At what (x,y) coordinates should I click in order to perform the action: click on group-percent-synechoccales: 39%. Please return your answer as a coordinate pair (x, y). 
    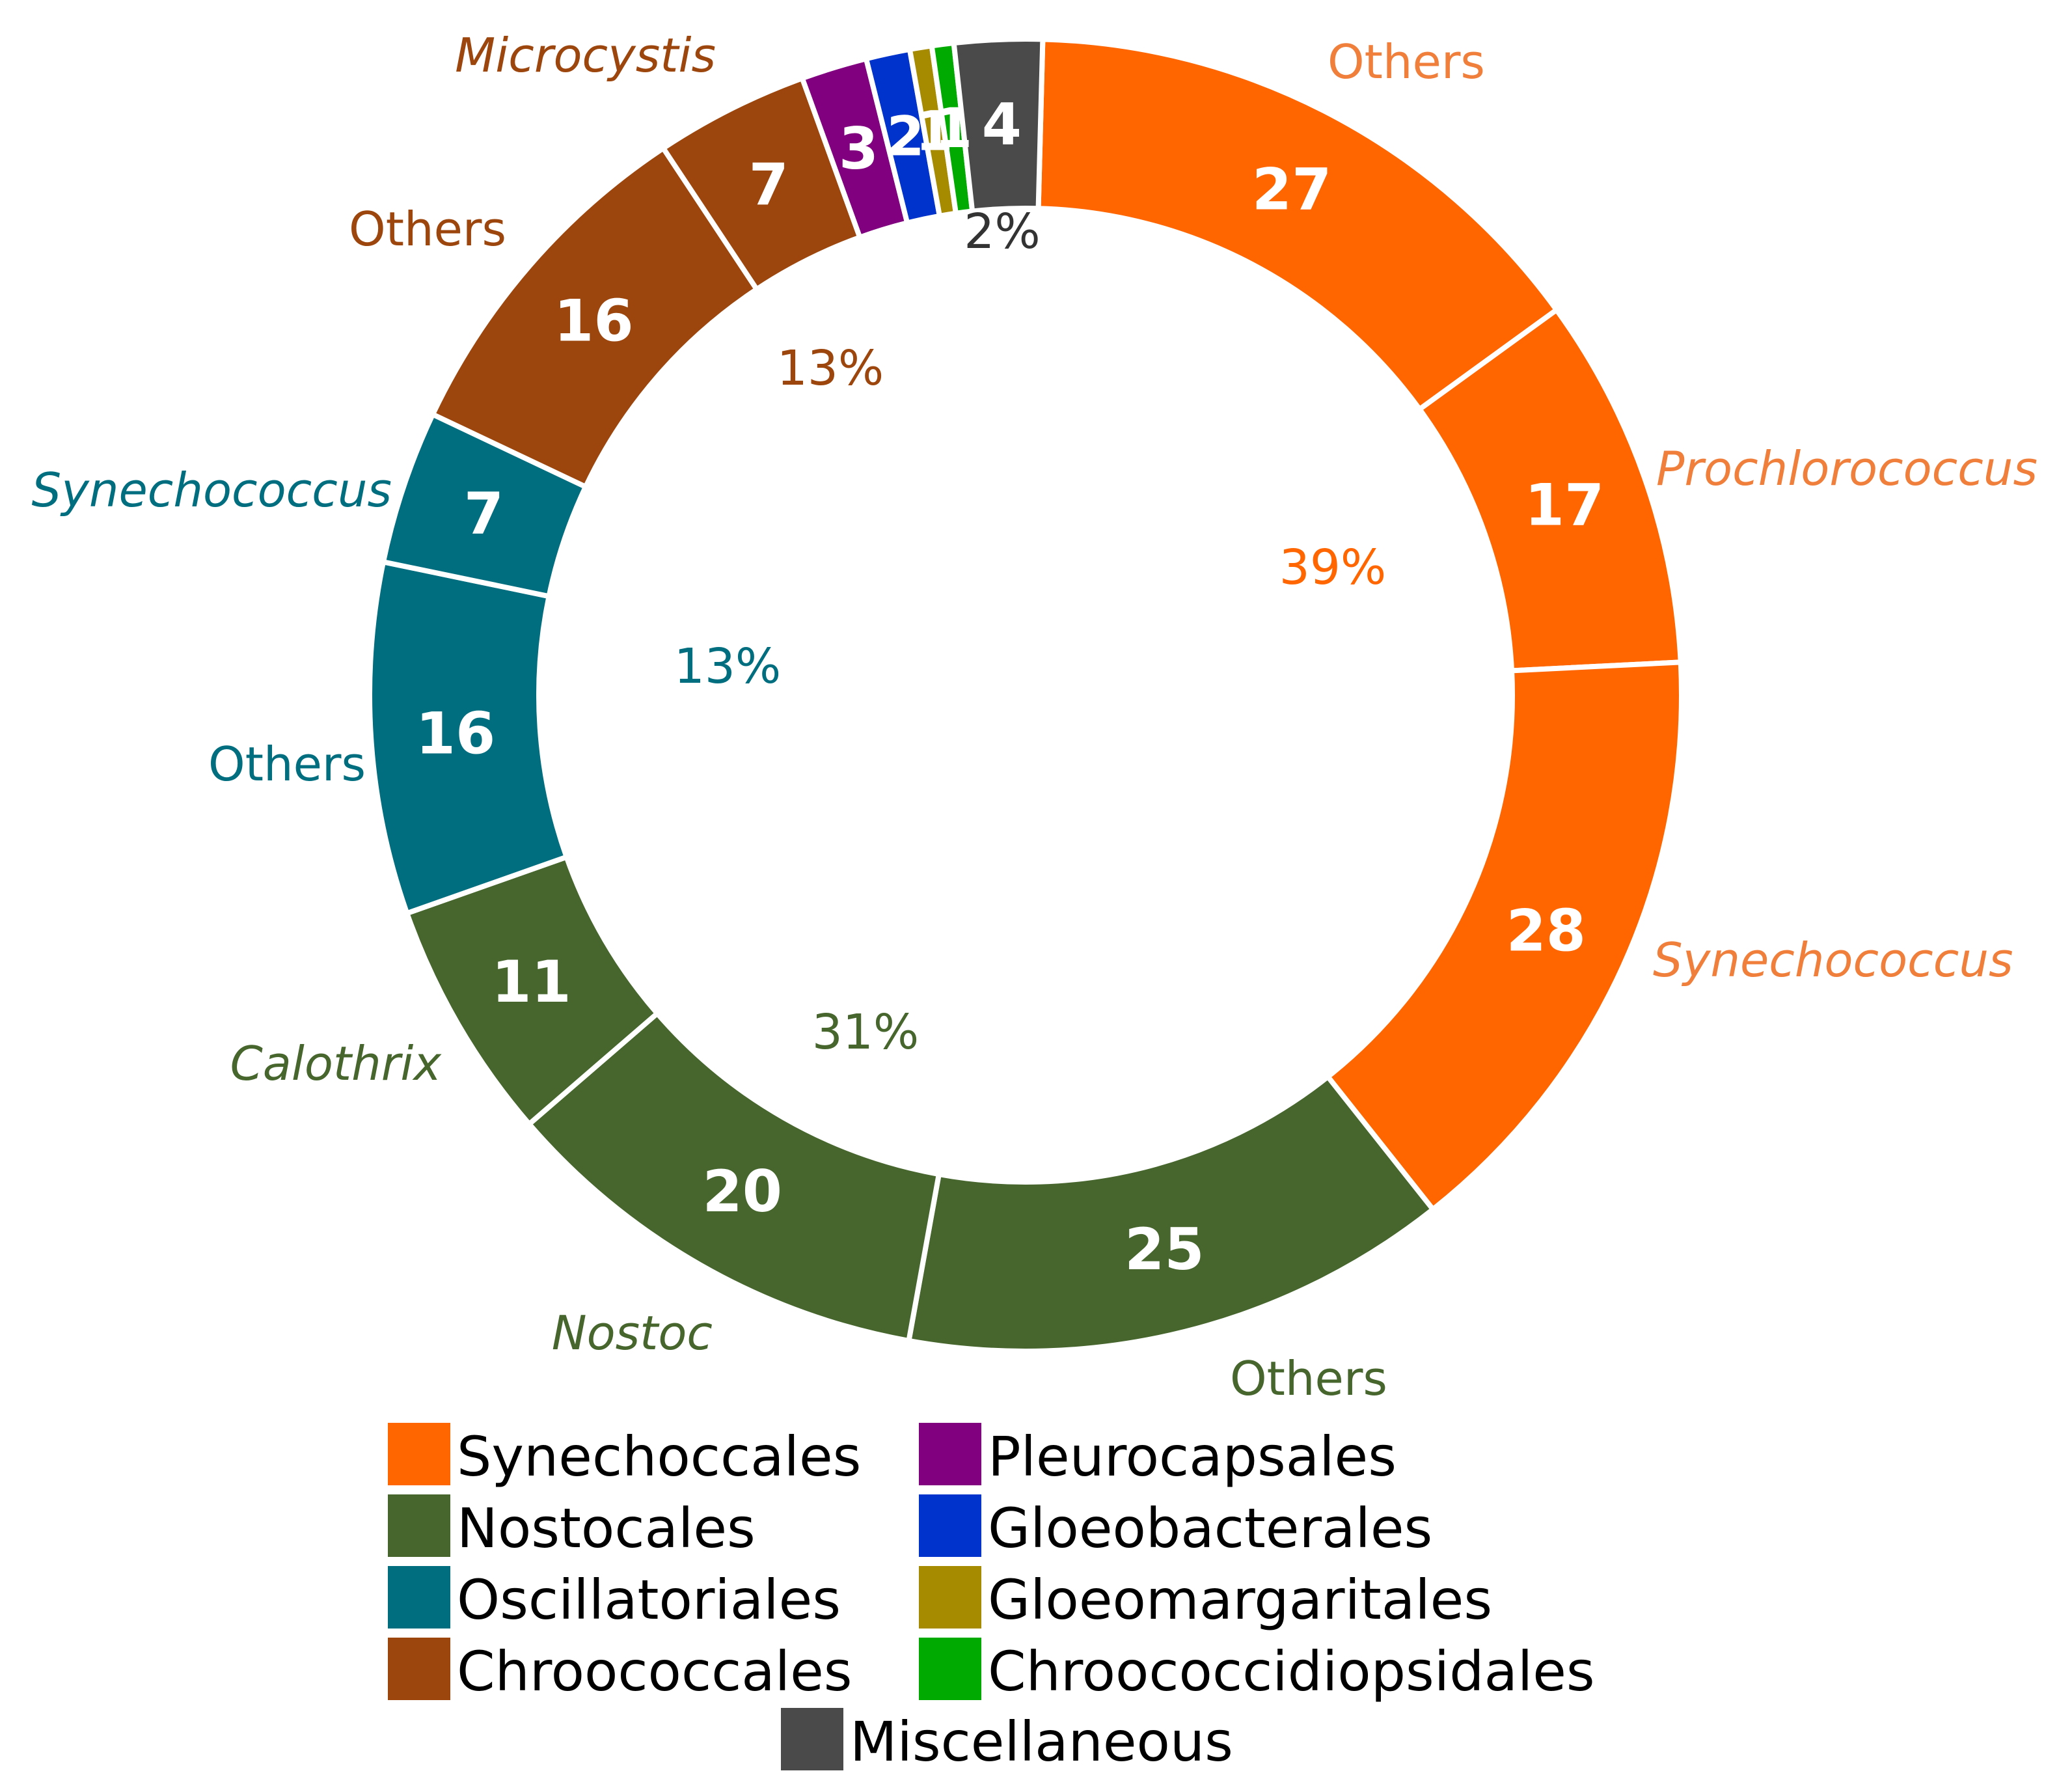
    Looking at the image, I should click on (1332, 568).